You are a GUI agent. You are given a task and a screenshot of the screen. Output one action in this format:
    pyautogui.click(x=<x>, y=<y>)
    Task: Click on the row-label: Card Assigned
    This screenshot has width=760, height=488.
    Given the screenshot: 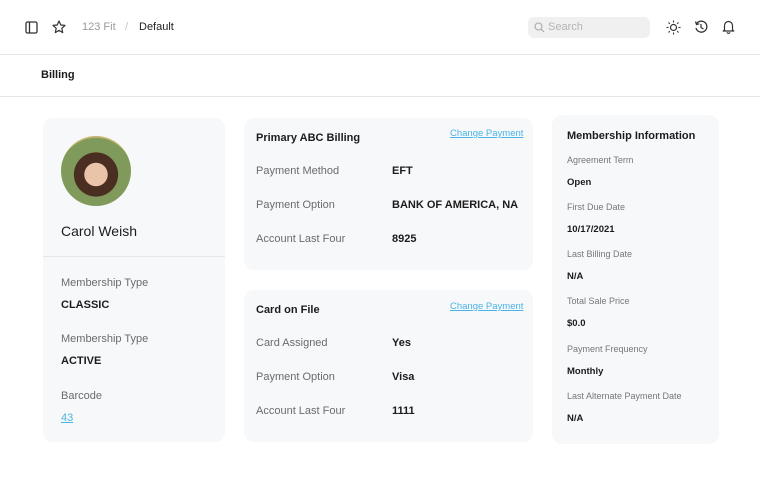 What is the action you would take?
    pyautogui.click(x=292, y=343)
    